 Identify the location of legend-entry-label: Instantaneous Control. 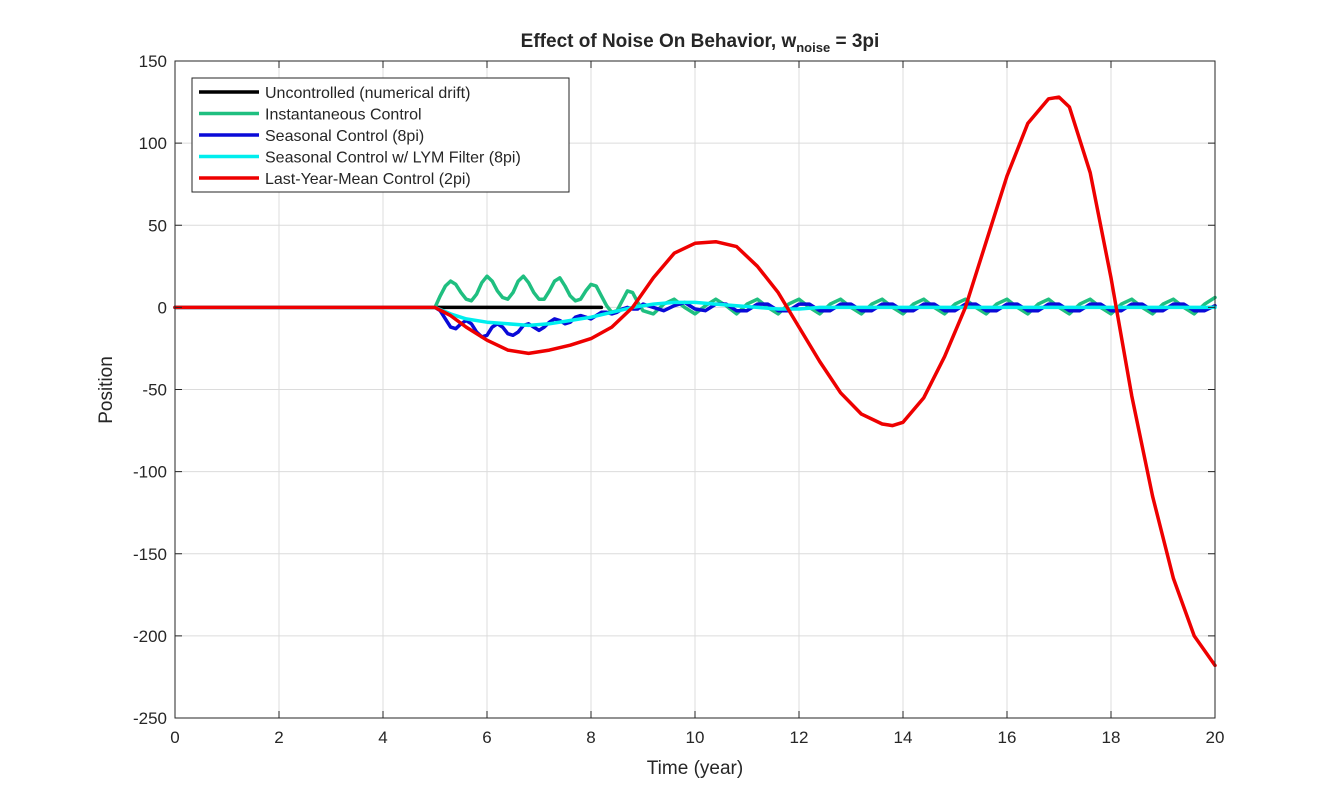
(343, 115).